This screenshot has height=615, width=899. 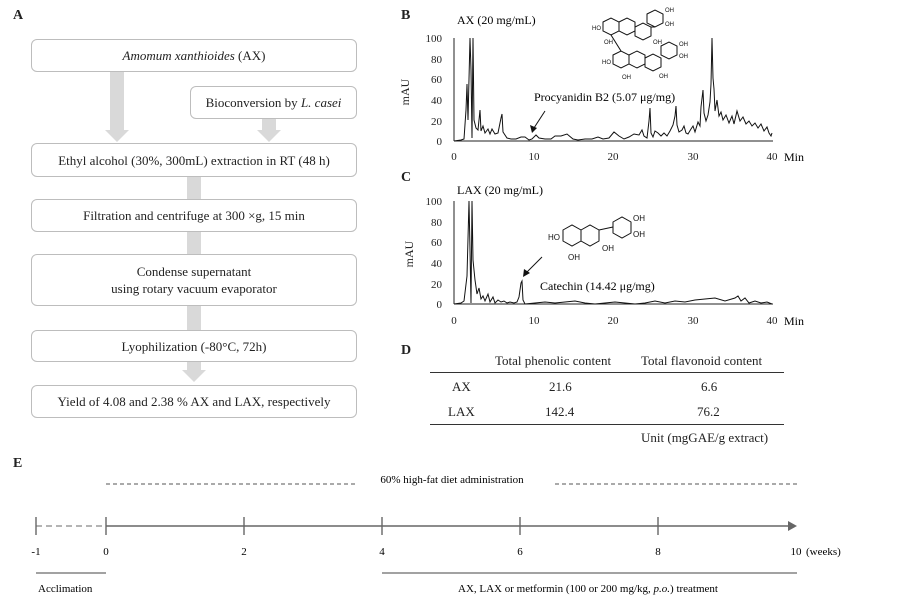 What do you see at coordinates (406, 177) in the screenshot?
I see `panel-label-c: C` at bounding box center [406, 177].